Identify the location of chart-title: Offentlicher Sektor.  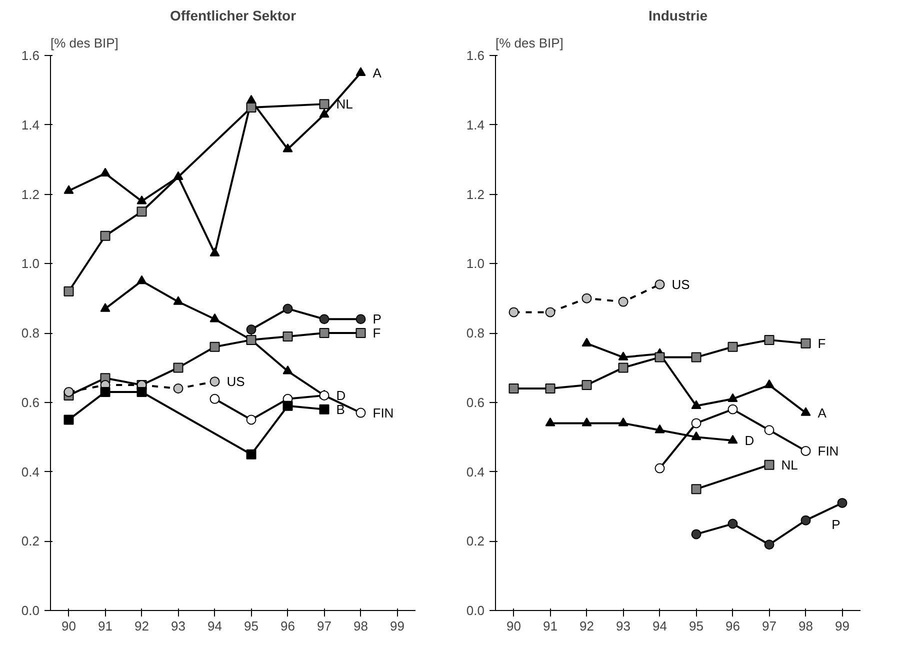
(233, 16).